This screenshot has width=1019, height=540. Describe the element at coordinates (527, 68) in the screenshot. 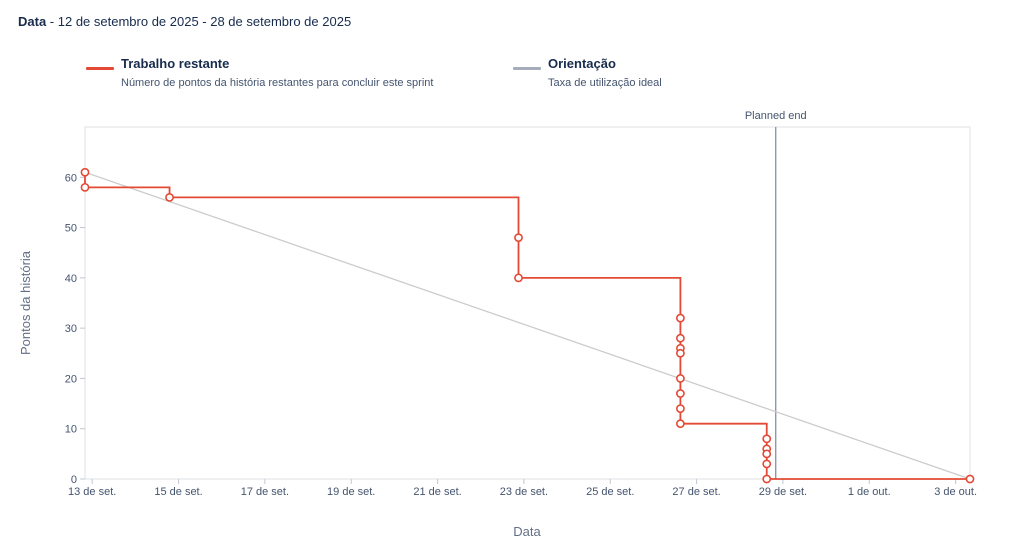

I see `legend-swatch-guideline` at that location.